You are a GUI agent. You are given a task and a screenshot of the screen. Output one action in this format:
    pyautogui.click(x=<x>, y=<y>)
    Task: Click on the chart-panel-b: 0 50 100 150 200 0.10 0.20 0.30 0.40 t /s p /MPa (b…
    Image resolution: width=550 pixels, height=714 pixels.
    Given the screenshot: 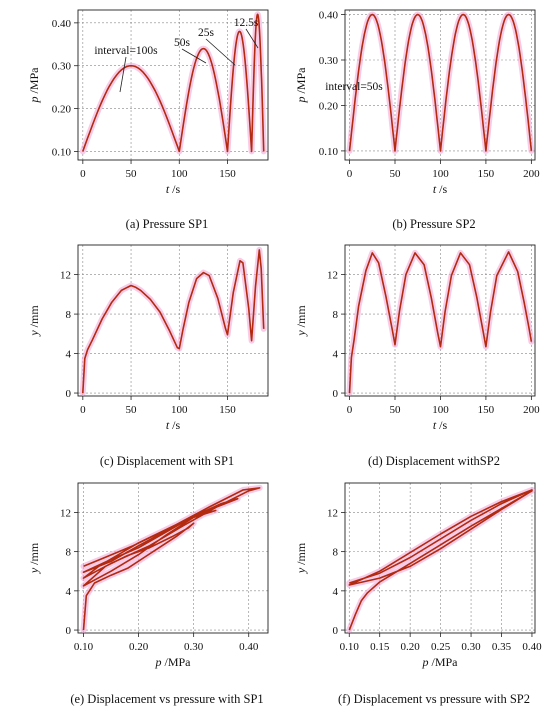 What is the action you would take?
    pyautogui.click(x=417, y=120)
    